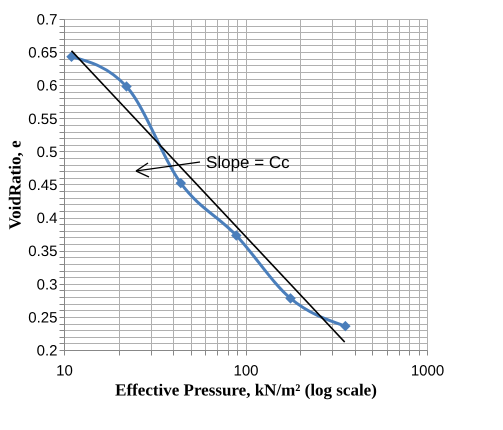 Image resolution: width=503 pixels, height=430 pixels. I want to click on x-tick-label: 10, so click(64, 371).